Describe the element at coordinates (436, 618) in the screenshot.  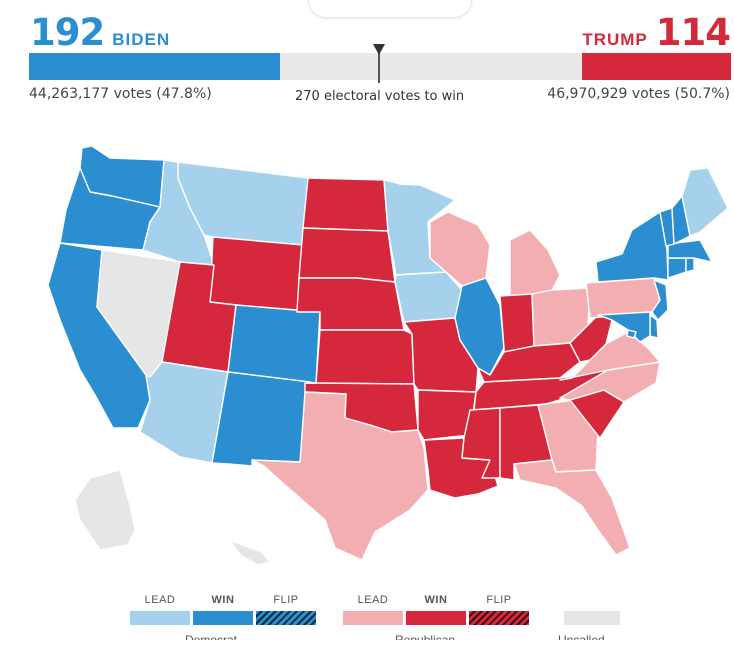
I see `legend-rep-win-swatch` at that location.